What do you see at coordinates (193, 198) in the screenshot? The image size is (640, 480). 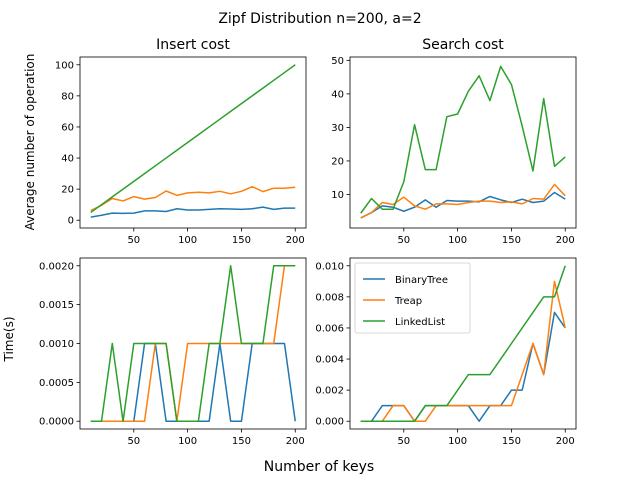 I see `series-line-treap-insert-cost` at bounding box center [193, 198].